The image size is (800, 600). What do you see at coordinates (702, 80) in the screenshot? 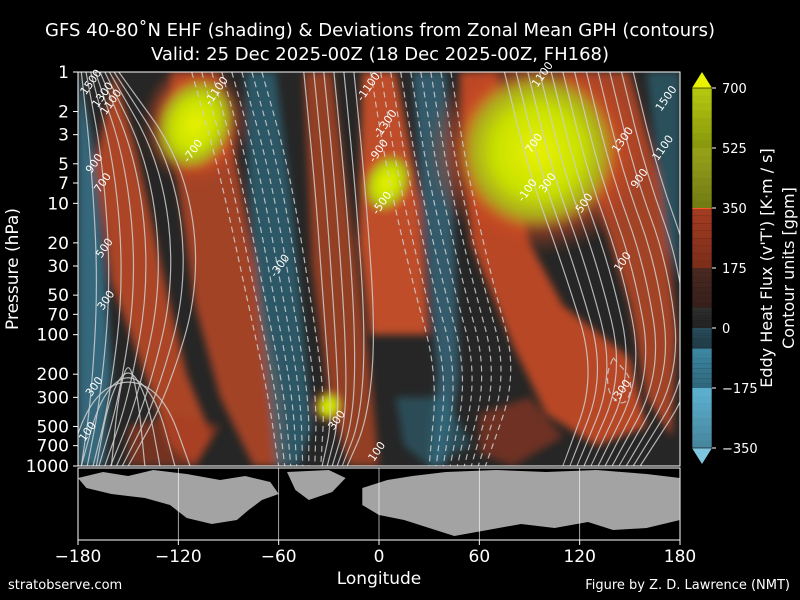
I see `colorbar-max-arrow` at bounding box center [702, 80].